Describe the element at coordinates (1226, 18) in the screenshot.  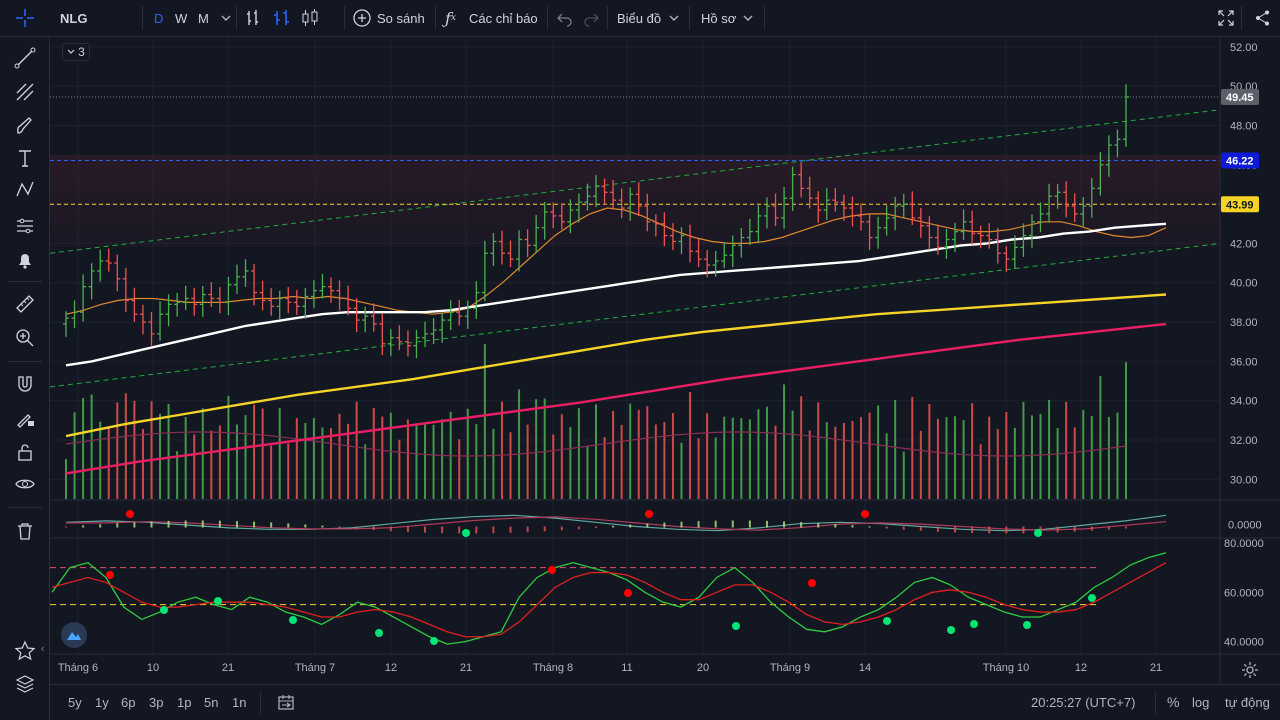
I see `fullscreen-icon` at that location.